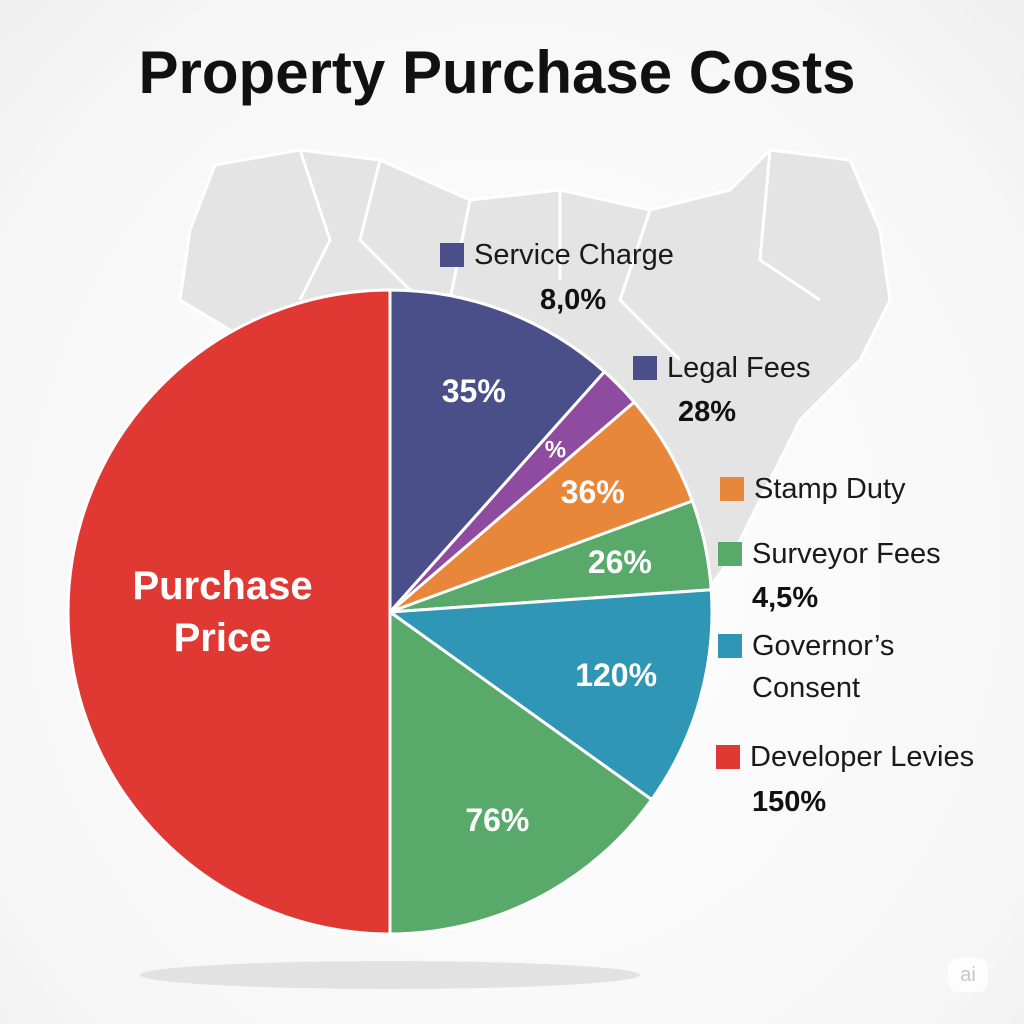 Image resolution: width=1024 pixels, height=1024 pixels. Describe the element at coordinates (574, 255) in the screenshot. I see `legend-label: Service Charge` at that location.